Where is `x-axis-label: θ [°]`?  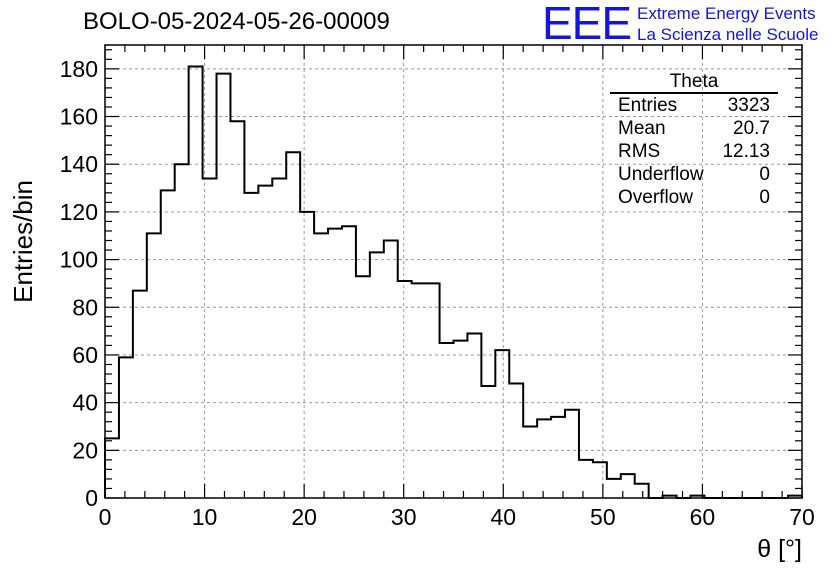 x-axis-label: θ [°] is located at coordinates (779, 549).